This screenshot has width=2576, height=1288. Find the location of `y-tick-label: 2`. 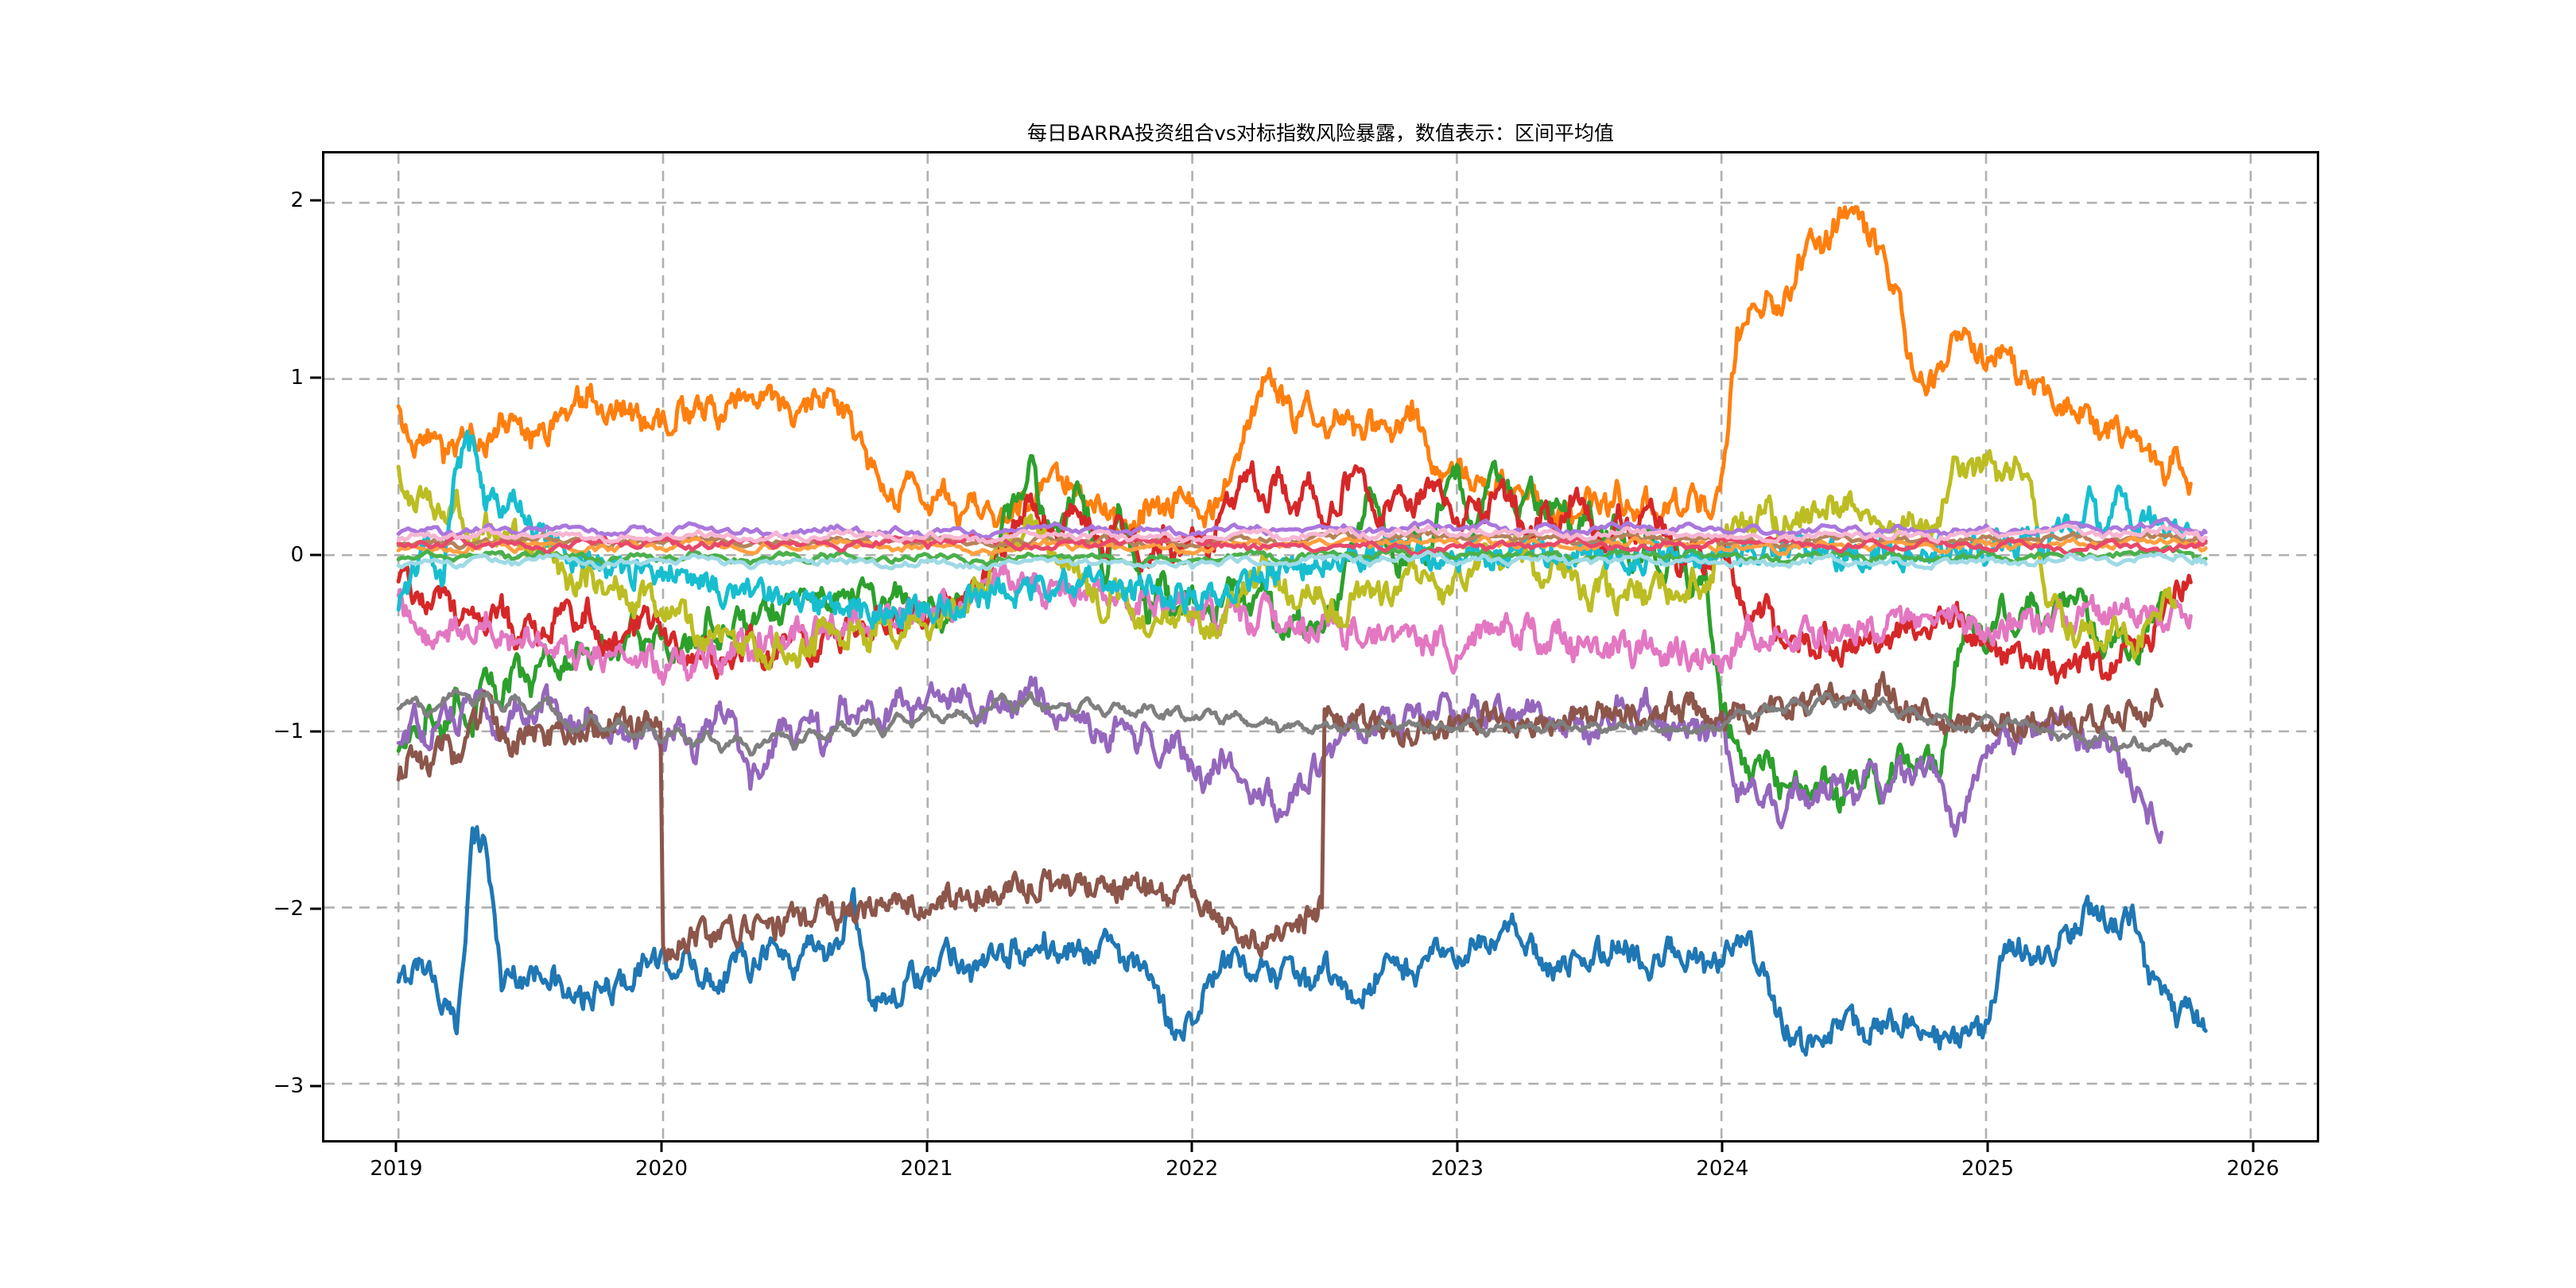

y-tick-label: 2 is located at coordinates (297, 201).